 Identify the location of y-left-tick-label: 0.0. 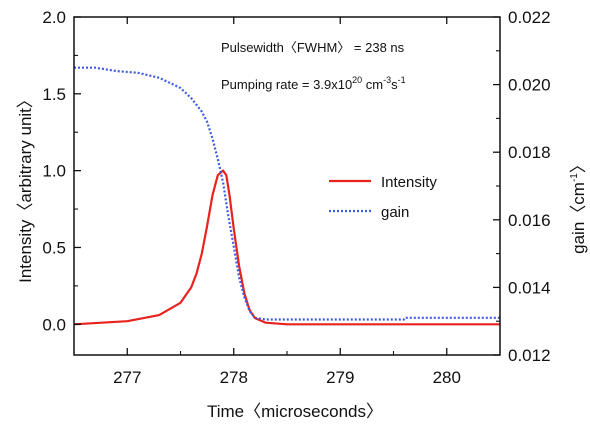
(54, 324).